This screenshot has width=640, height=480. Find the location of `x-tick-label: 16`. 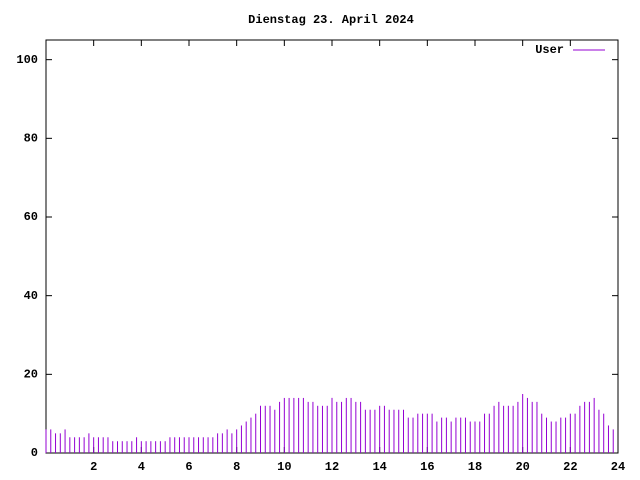

x-tick-label: 16 is located at coordinates (427, 467).